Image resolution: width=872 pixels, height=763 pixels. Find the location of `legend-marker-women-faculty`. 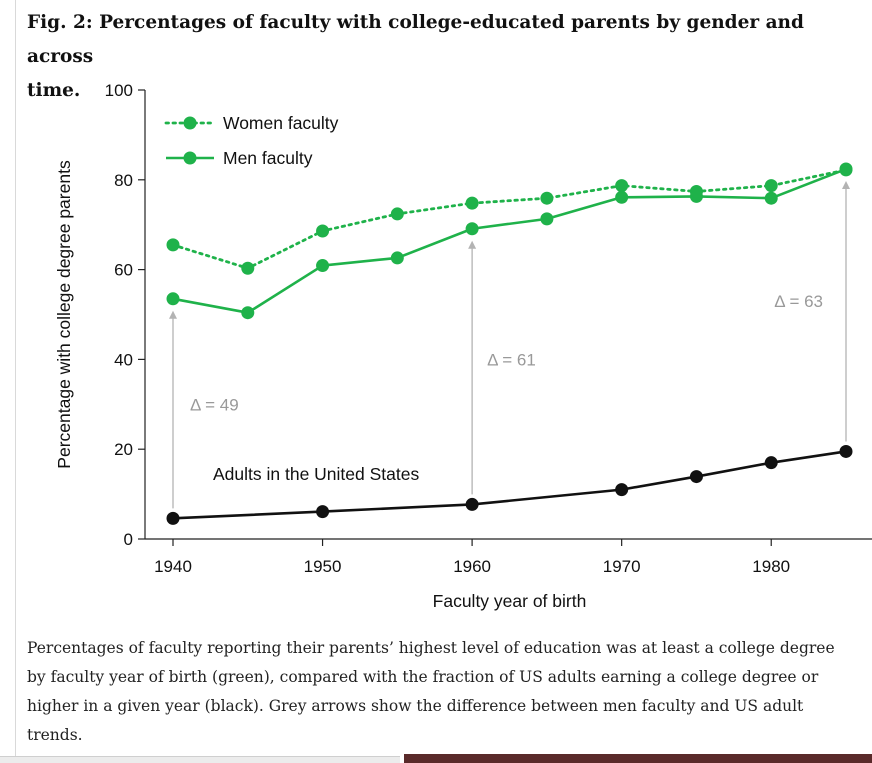

legend-marker-women-faculty is located at coordinates (190, 123).